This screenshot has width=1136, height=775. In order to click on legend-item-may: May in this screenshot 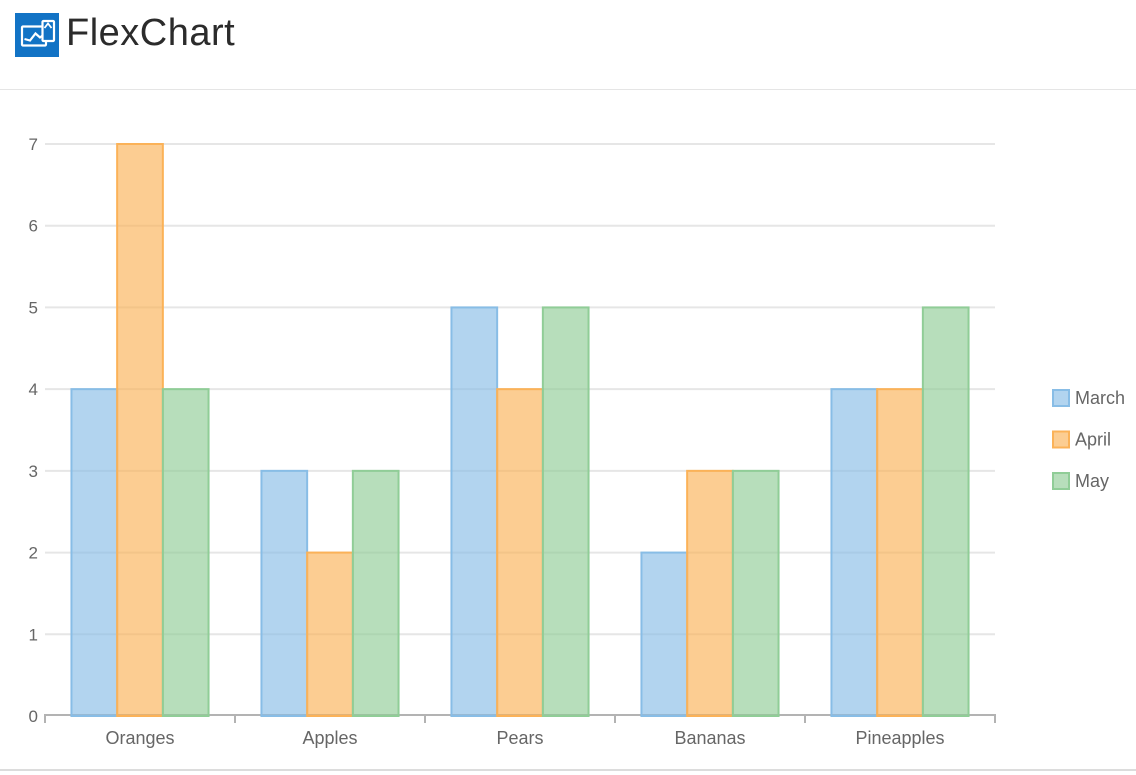, I will do `click(1080, 481)`.